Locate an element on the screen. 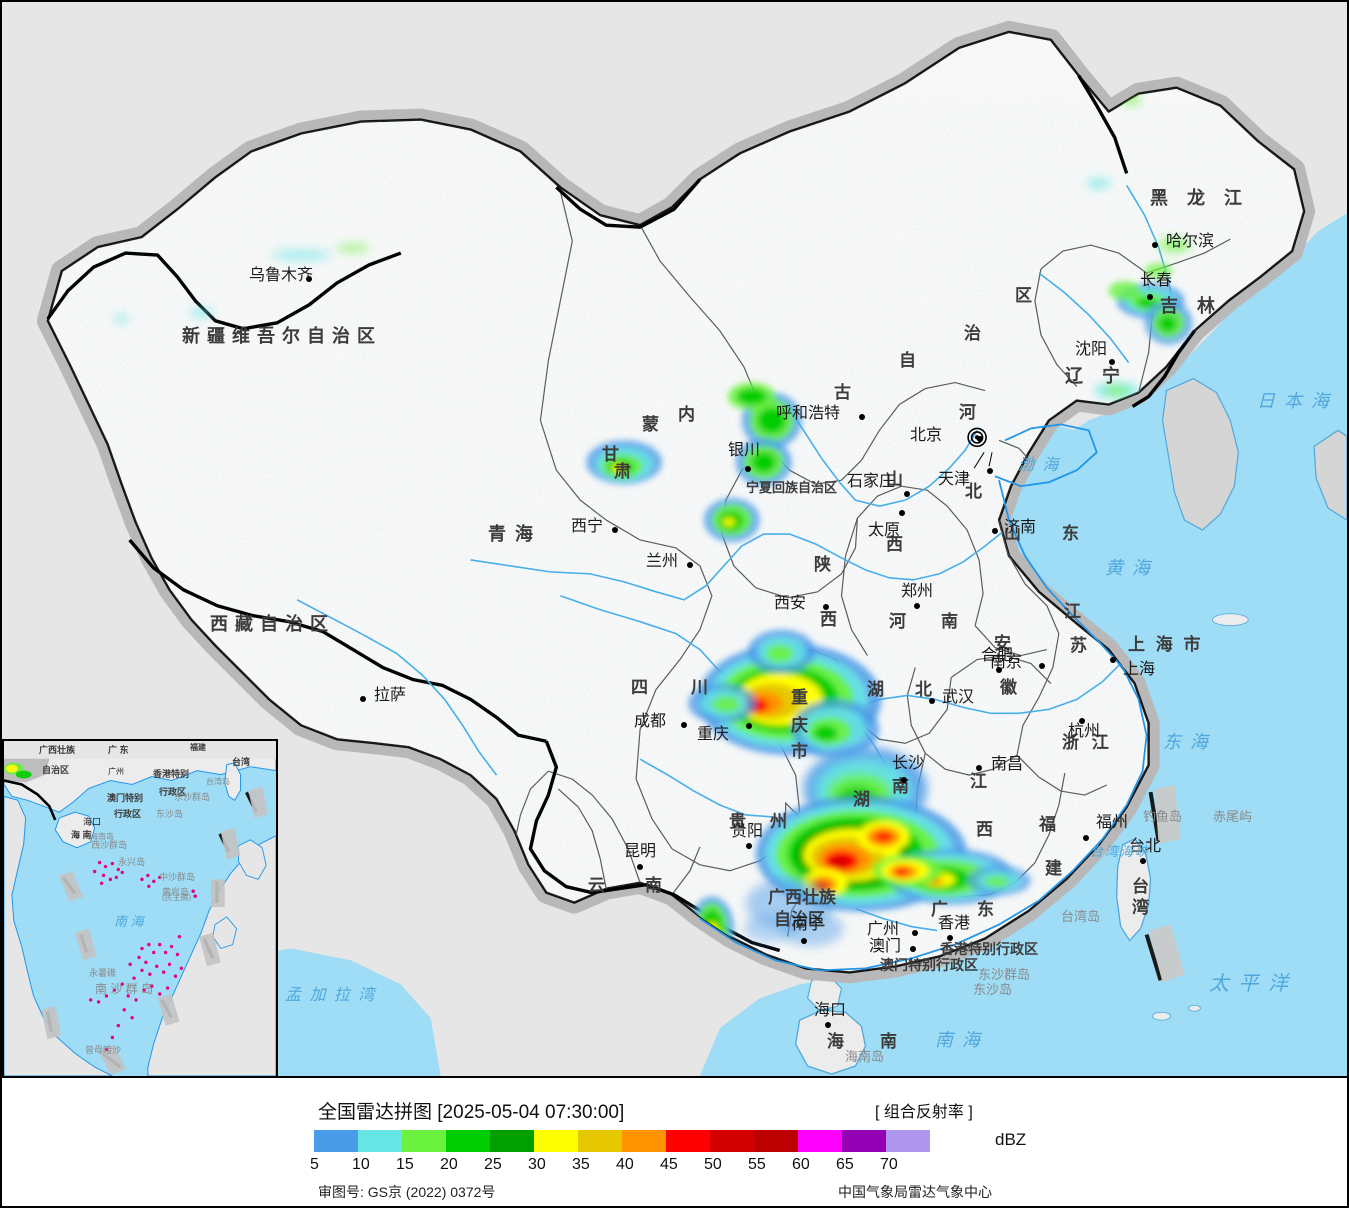 This screenshot has height=1208, width=1349. colorbar-tick: 40 is located at coordinates (625, 1164).